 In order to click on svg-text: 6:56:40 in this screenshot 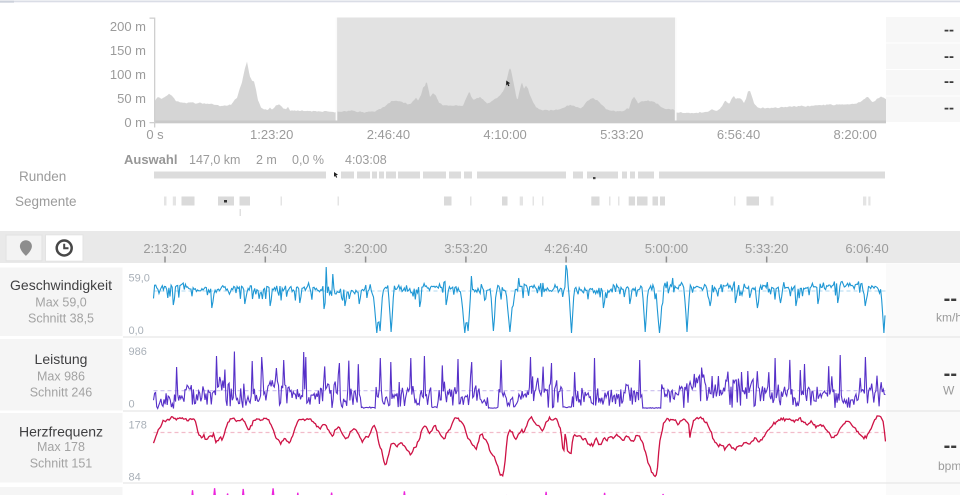, I will do `click(738, 134)`.